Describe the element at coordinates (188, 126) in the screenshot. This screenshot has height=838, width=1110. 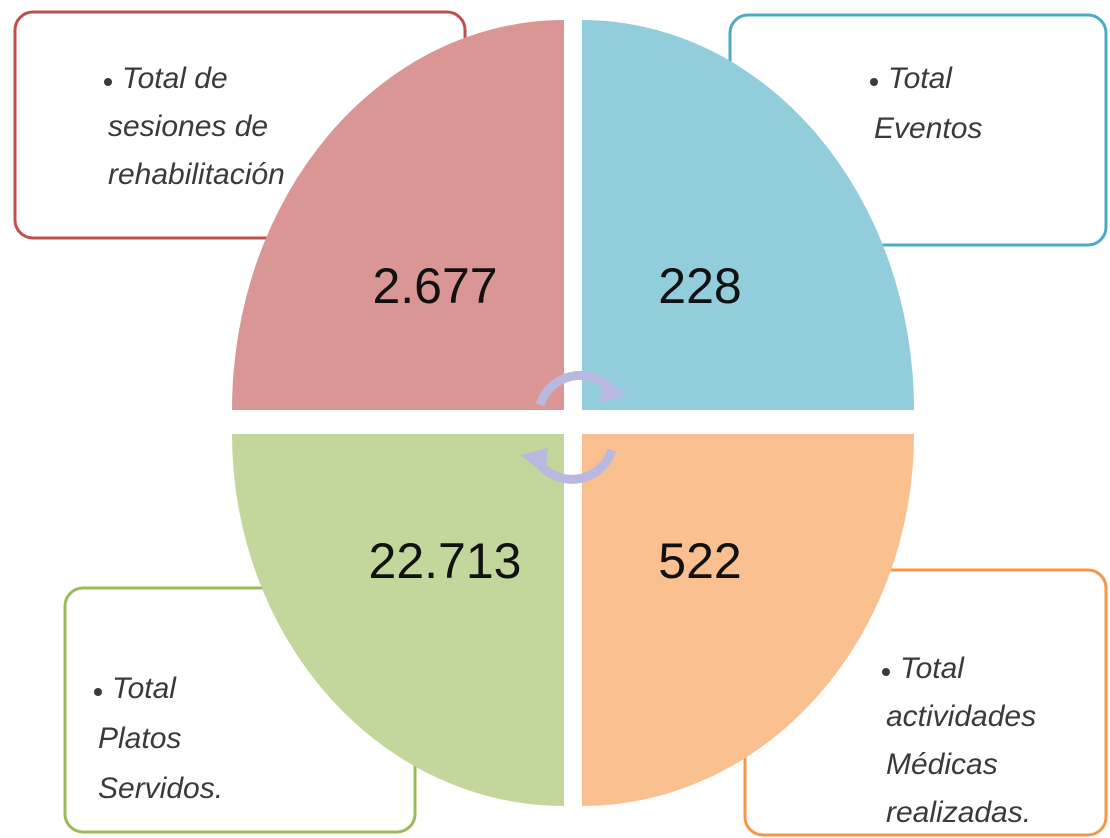
I see `quadrant-label: sesiones de` at that location.